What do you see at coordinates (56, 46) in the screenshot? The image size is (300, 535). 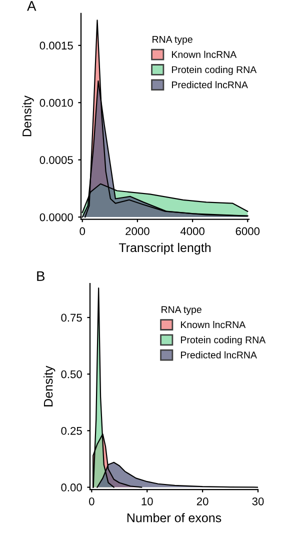 I see `y-tick-label: 0.0015` at bounding box center [56, 46].